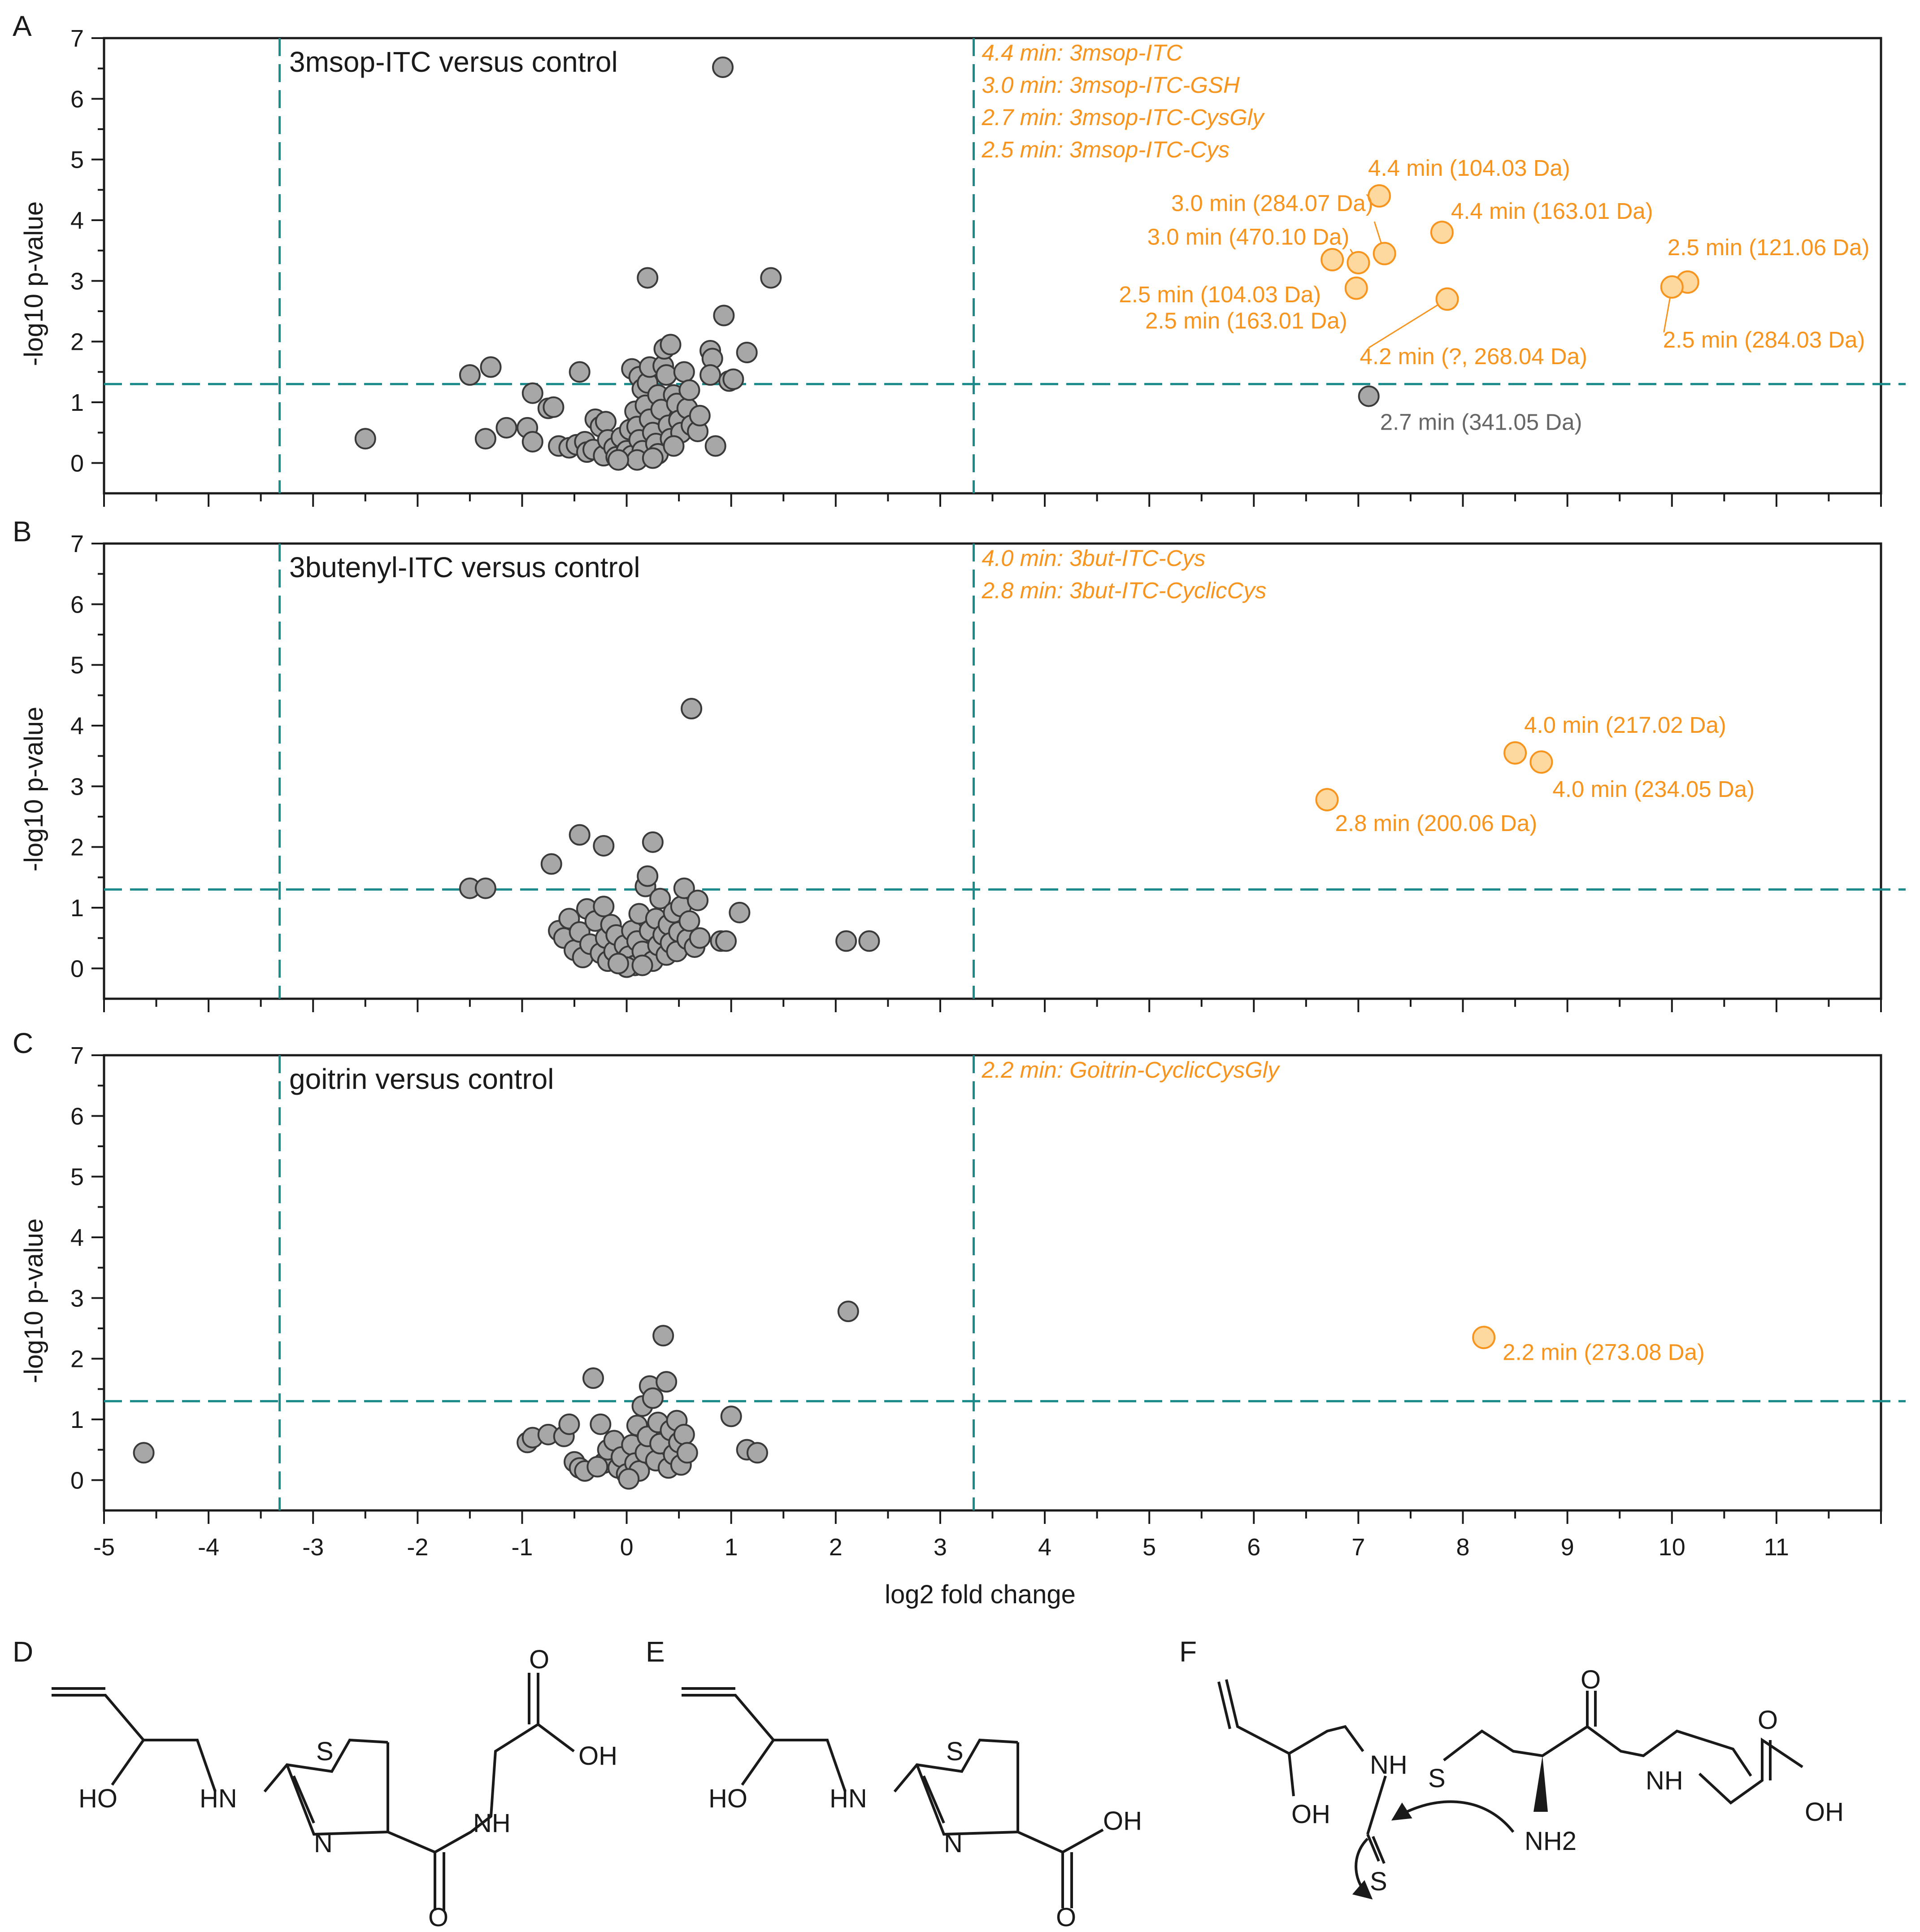 The height and width of the screenshot is (1932, 1920). I want to click on x-tick-label: 10, so click(1672, 1547).